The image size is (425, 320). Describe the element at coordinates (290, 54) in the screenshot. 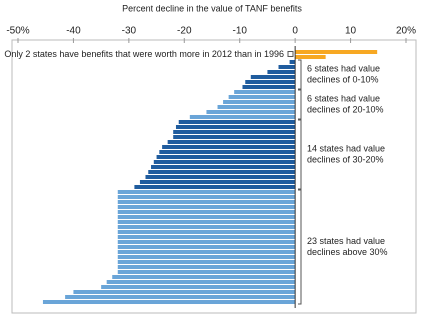

I see `annotation-box` at that location.